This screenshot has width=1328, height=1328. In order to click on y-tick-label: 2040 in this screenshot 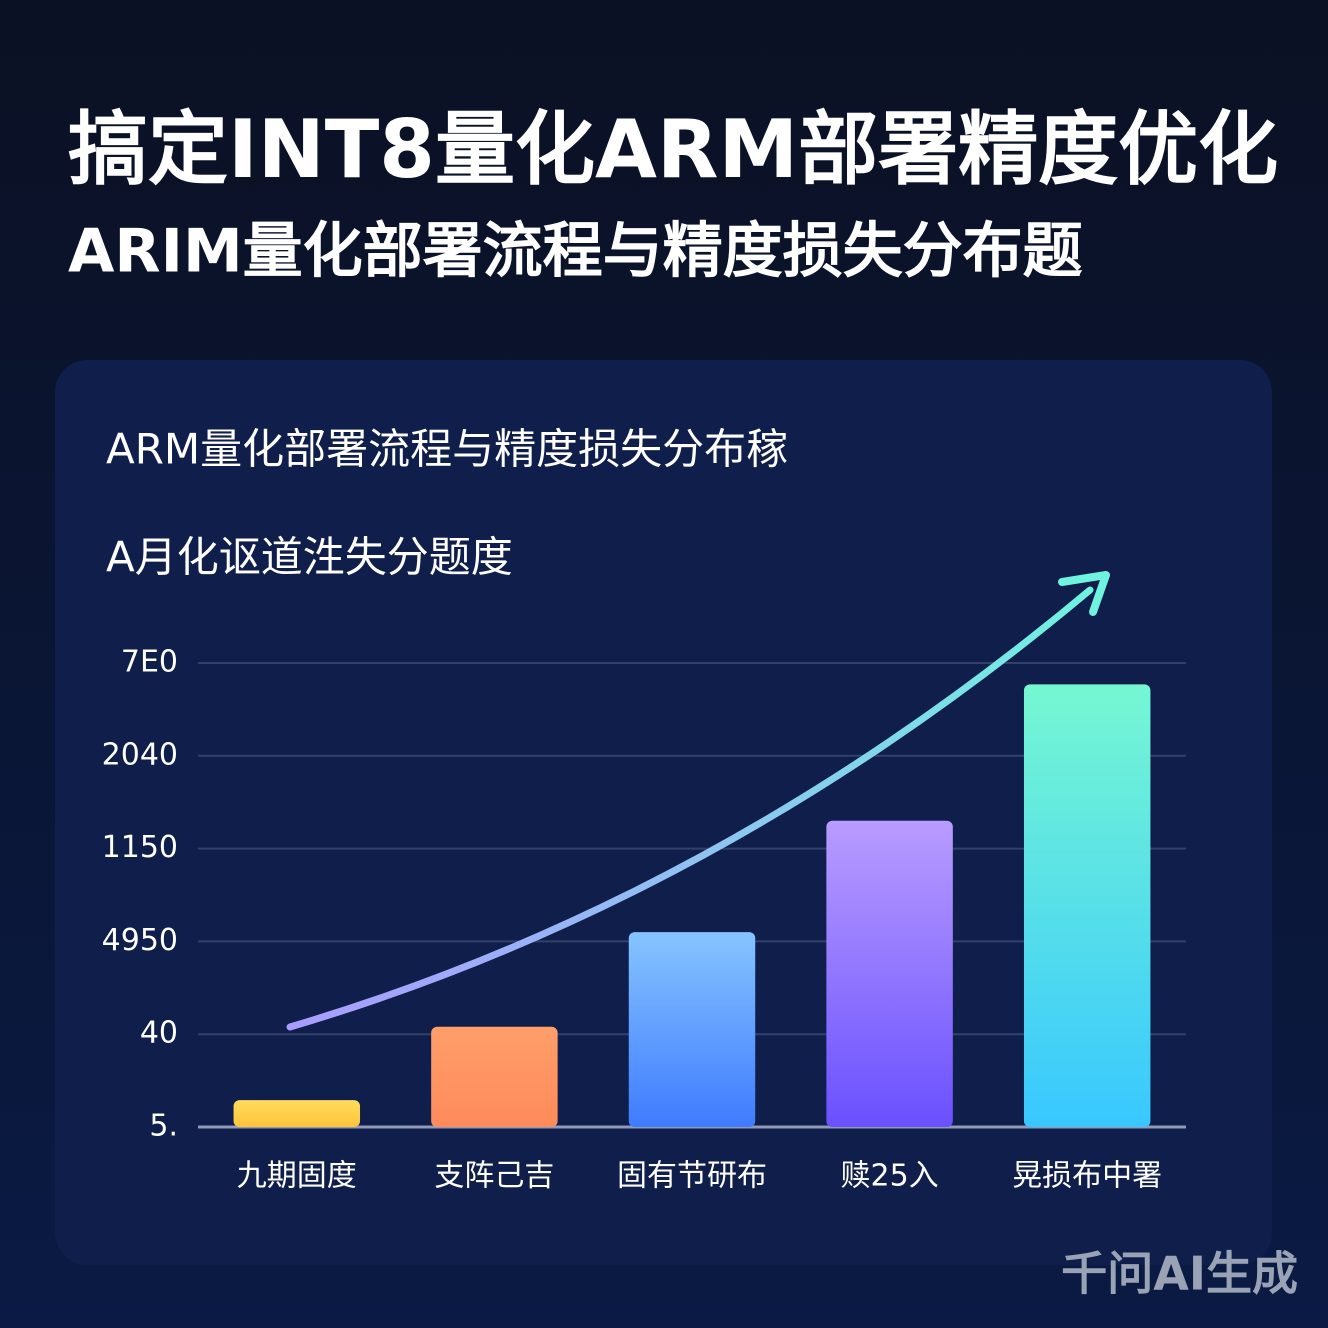, I will do `click(140, 754)`.